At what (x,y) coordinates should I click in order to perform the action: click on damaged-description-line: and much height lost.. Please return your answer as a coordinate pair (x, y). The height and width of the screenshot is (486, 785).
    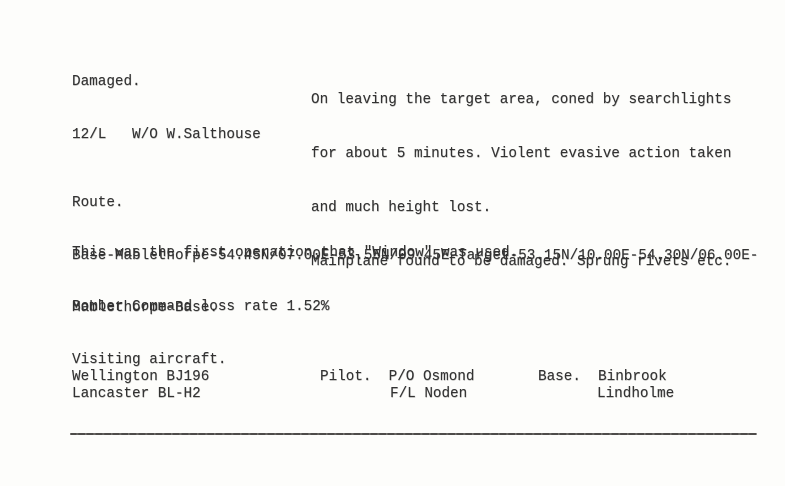
    Looking at the image, I should click on (401, 208).